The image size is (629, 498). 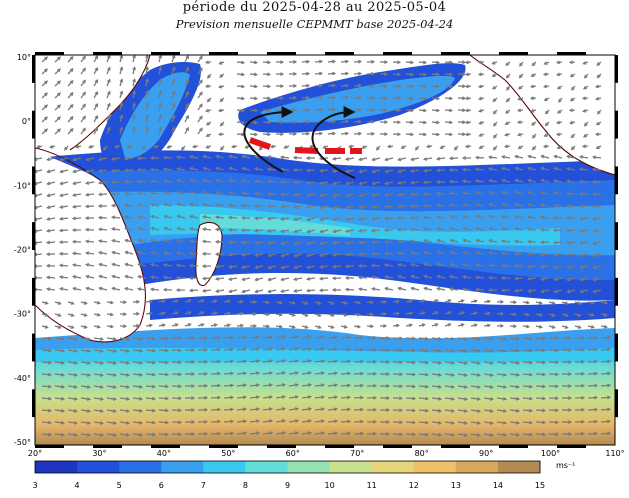 I want to click on colorbar-label: 14, so click(x=498, y=485).